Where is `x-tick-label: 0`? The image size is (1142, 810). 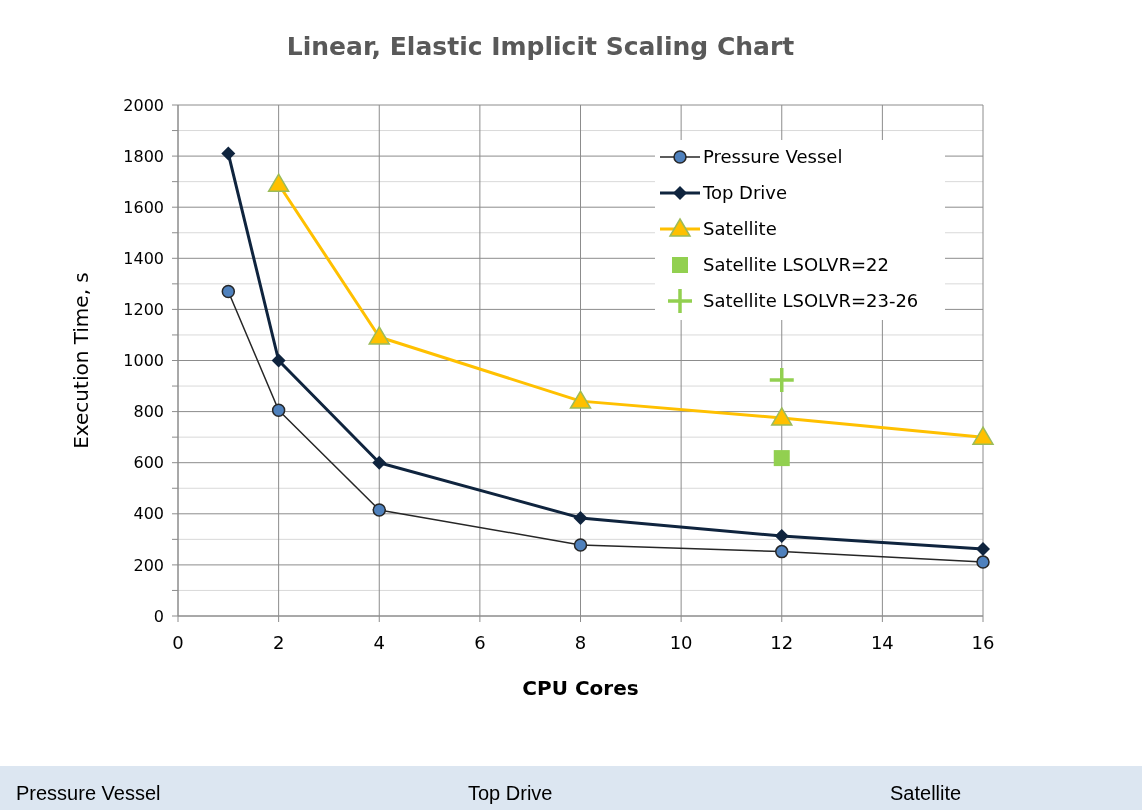
x-tick-label: 0 is located at coordinates (178, 642).